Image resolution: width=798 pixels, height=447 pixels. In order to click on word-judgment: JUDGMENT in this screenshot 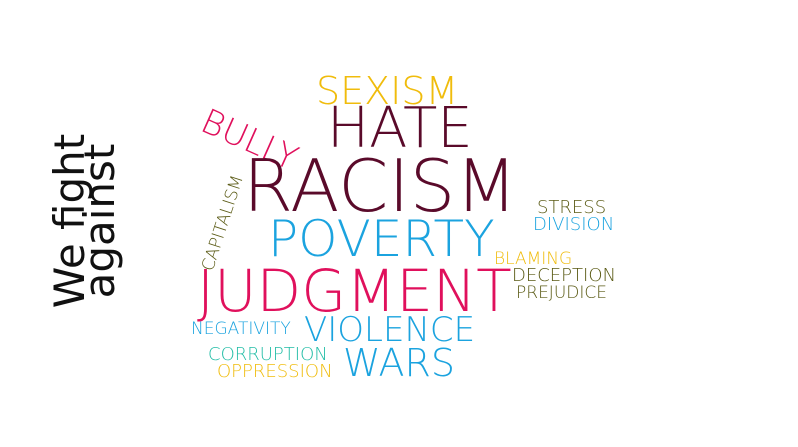, I will do `click(354, 291)`.